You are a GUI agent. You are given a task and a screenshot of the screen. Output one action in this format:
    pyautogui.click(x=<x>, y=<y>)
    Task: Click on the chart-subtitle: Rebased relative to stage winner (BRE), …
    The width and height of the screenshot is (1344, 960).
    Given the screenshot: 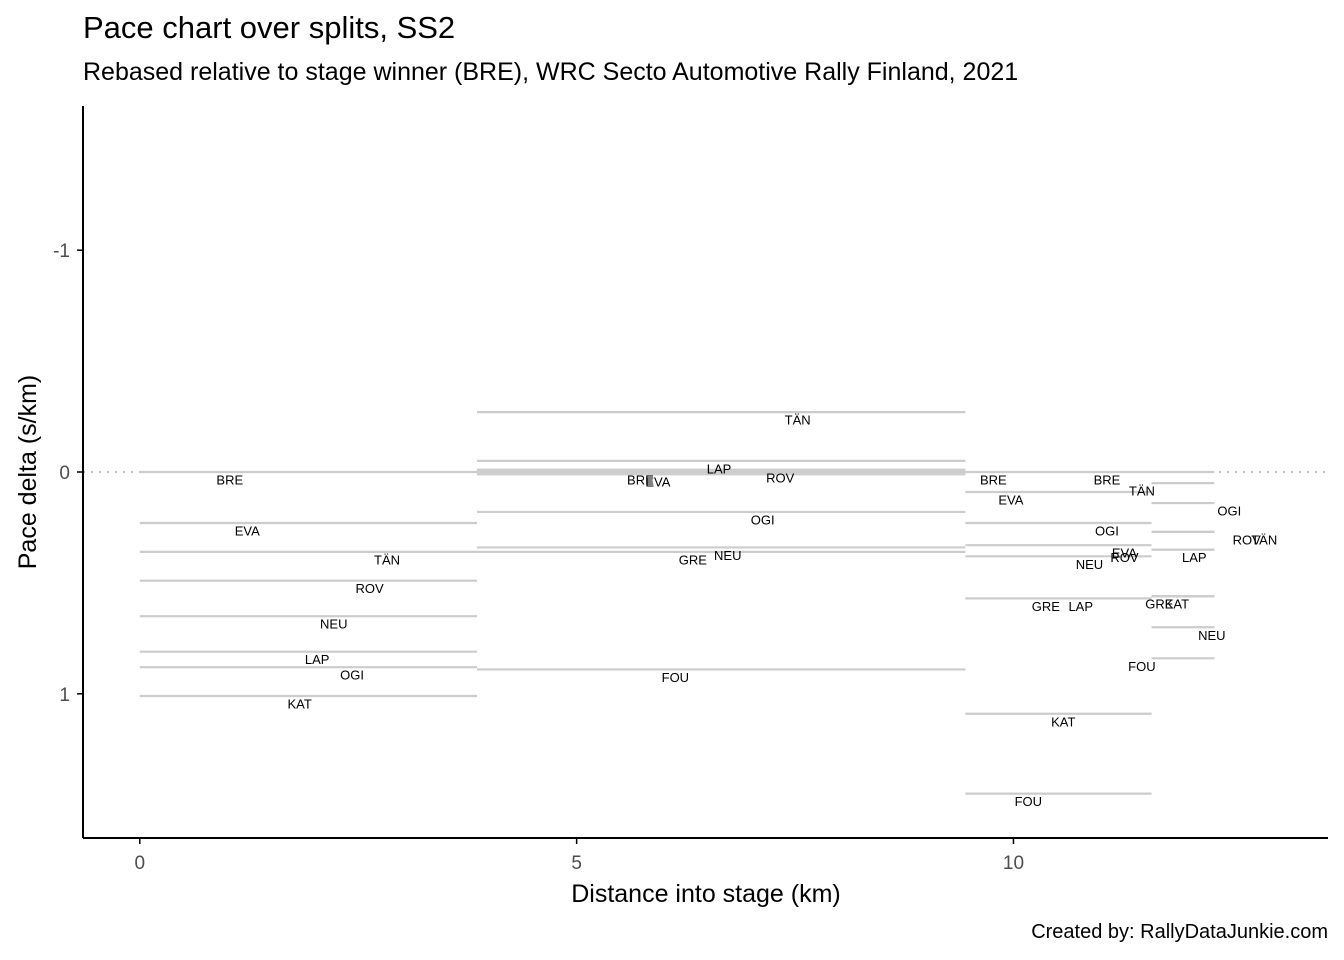 What is the action you would take?
    pyautogui.click(x=551, y=72)
    